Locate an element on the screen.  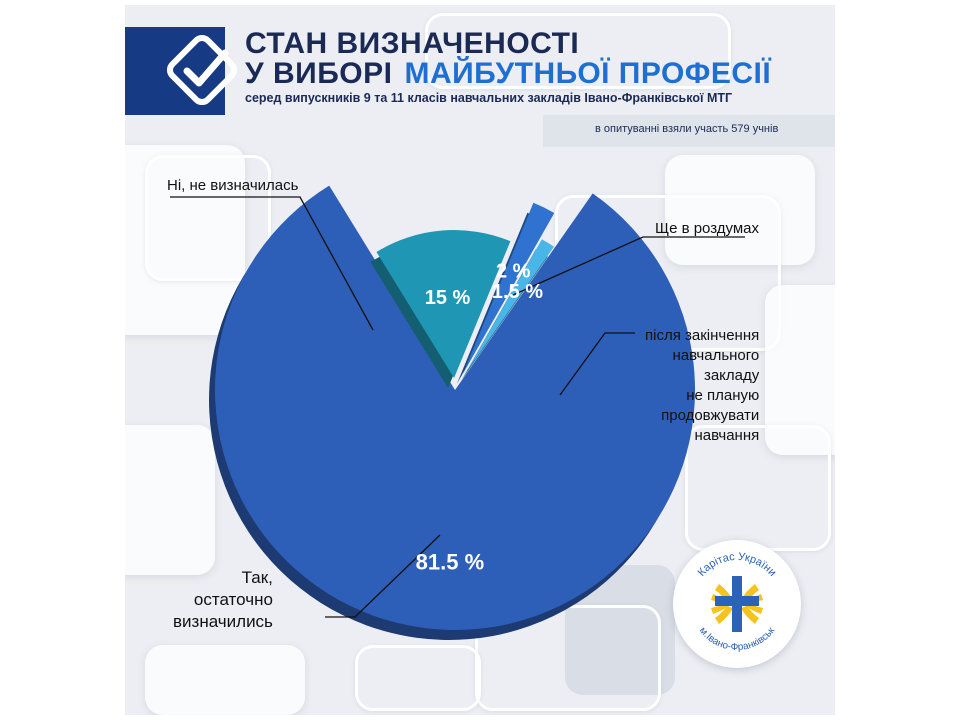
participants-count: в опитуванні взяли участь 579 учнів is located at coordinates (687, 129).